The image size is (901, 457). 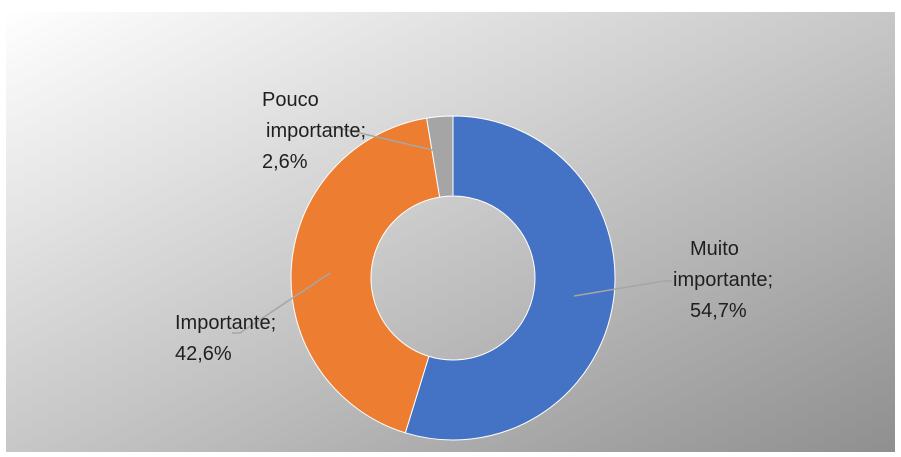 I want to click on data-label-pouco-importante-name-2: importante;, so click(x=316, y=131).